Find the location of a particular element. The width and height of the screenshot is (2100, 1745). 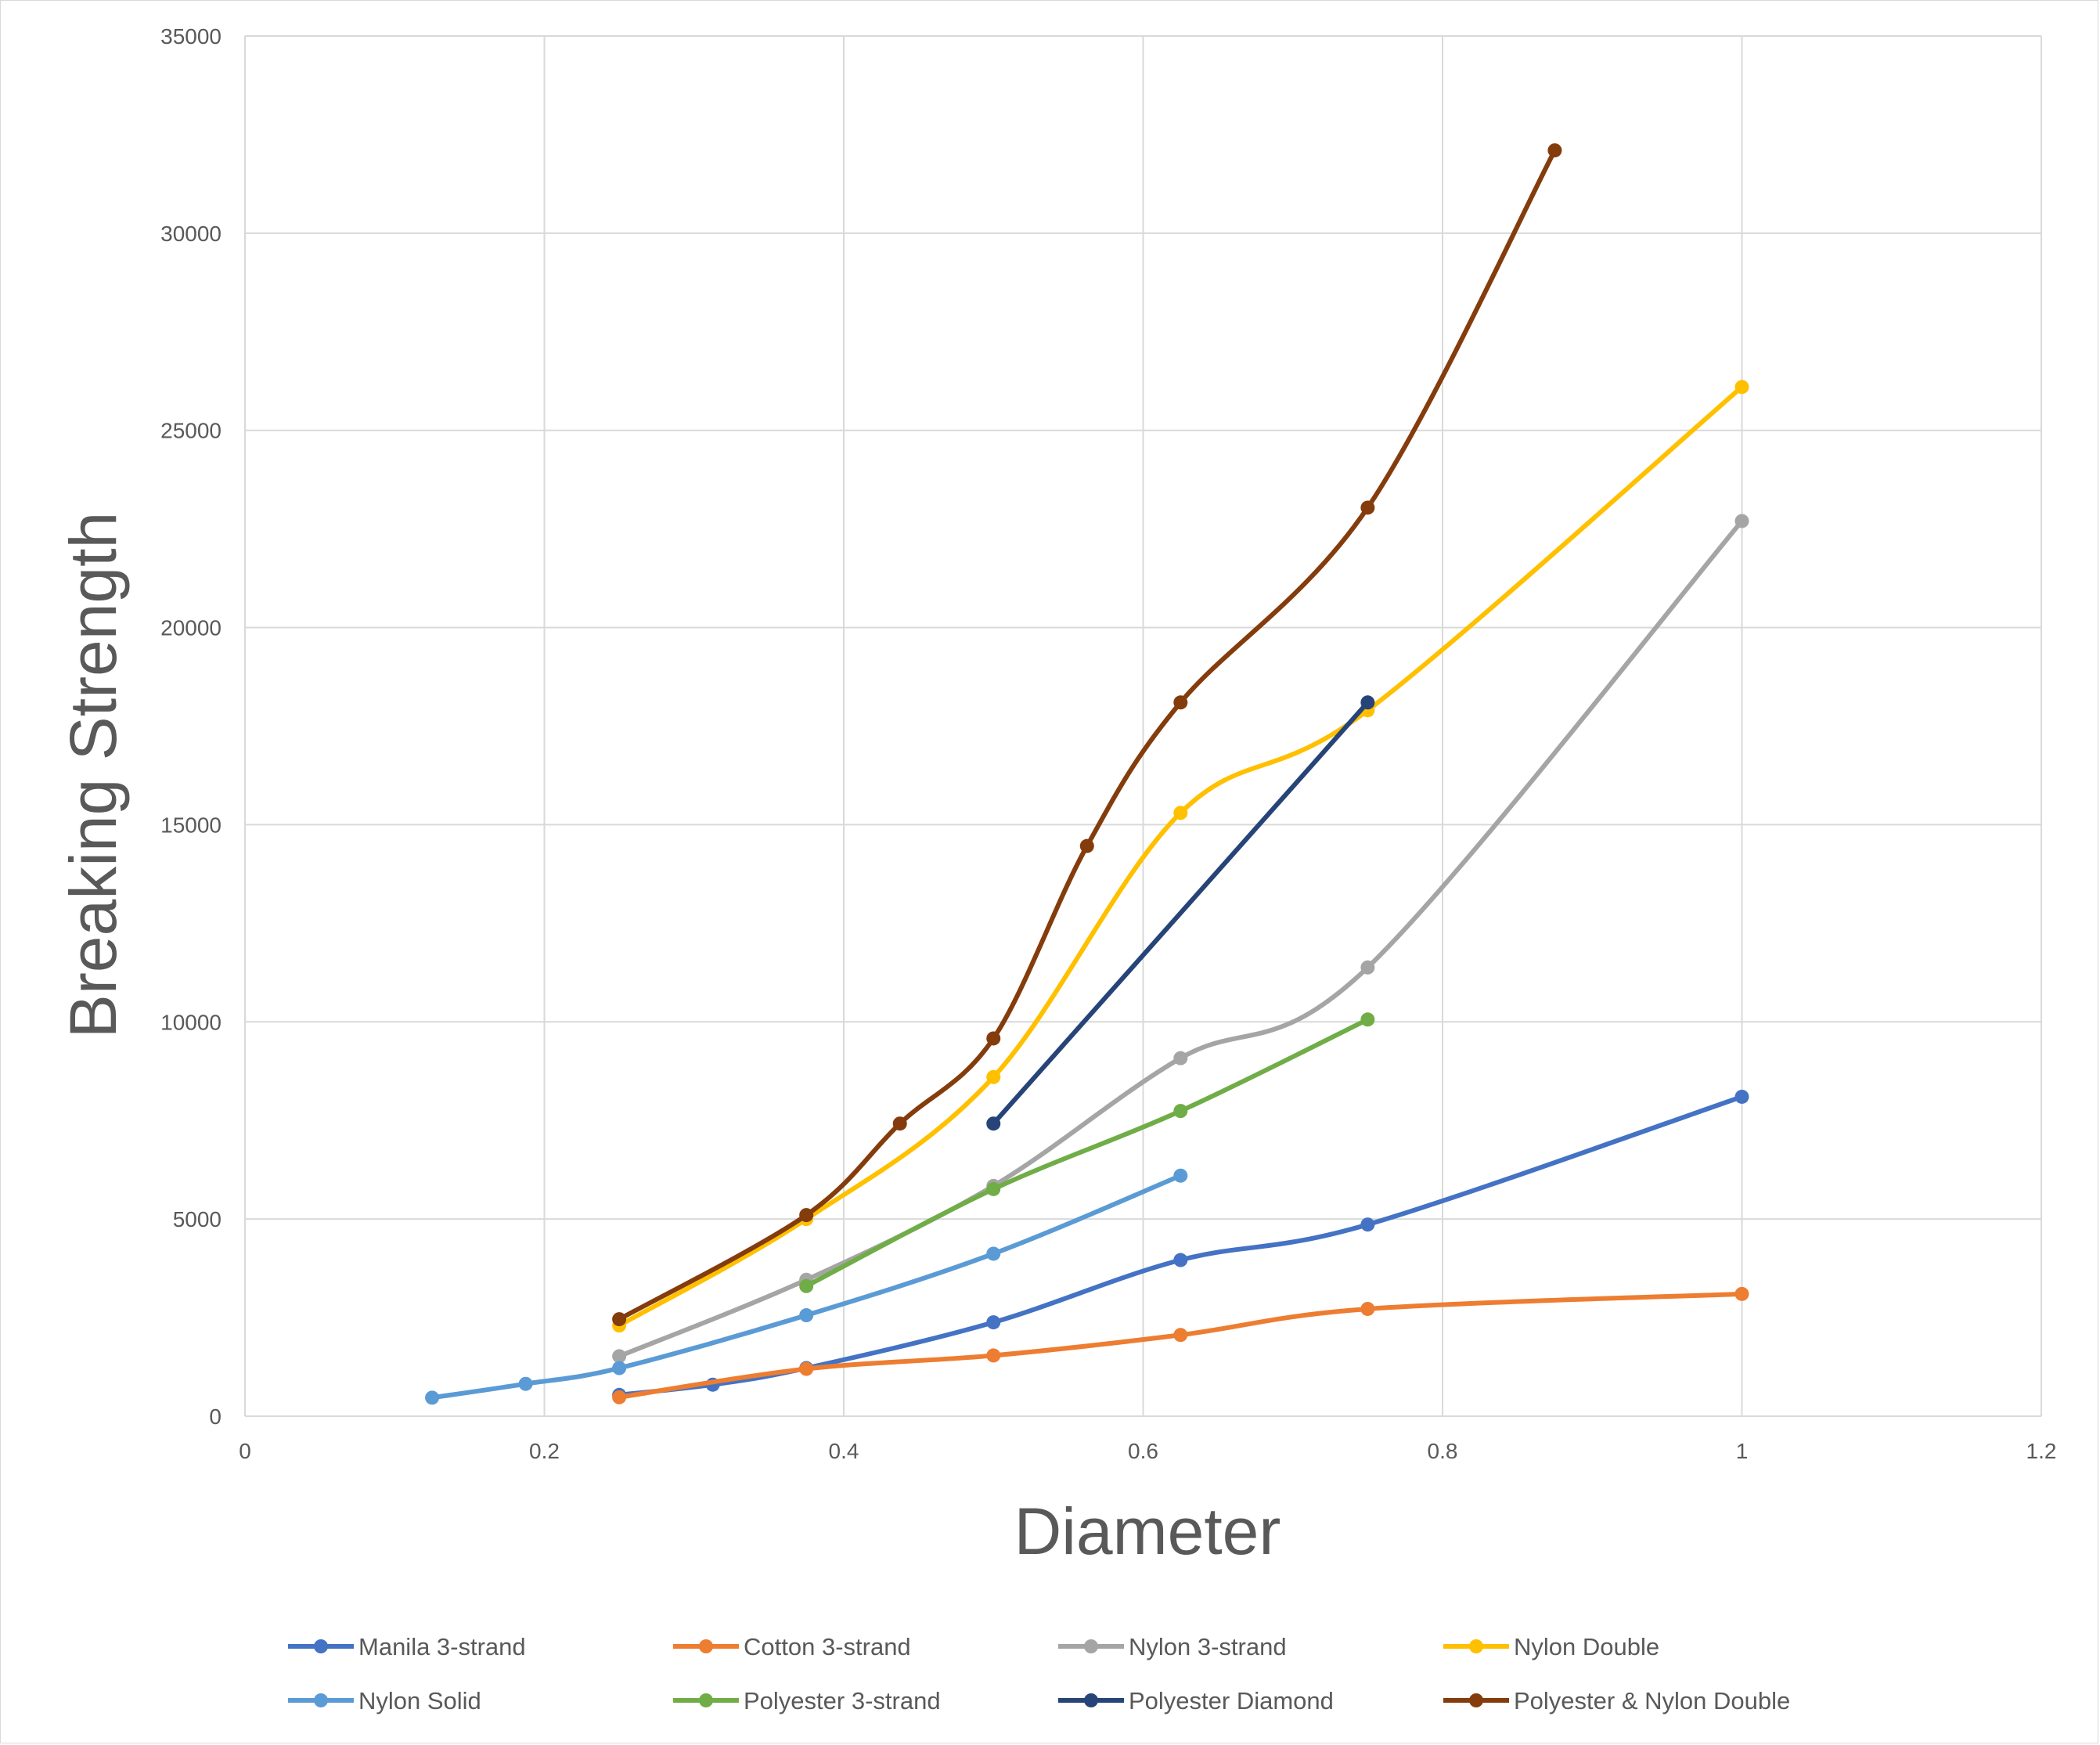

series-cotton-3-strand is located at coordinates (1180, 1345).